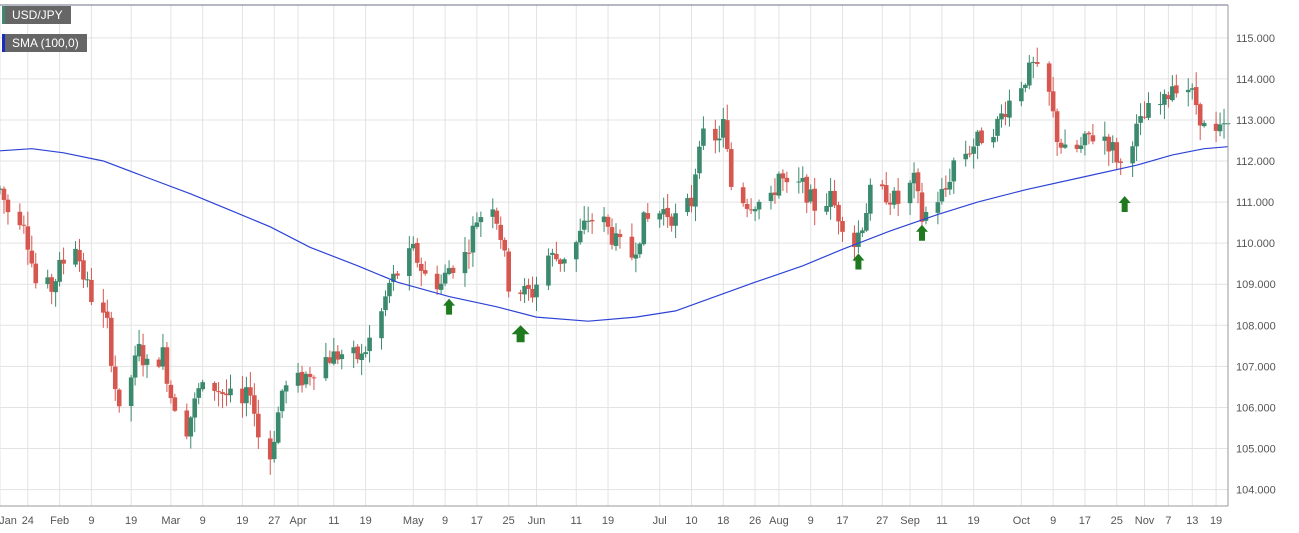 This screenshot has width=1299, height=533. What do you see at coordinates (1256, 285) in the screenshot?
I see `y-tick-label: 109.000` at bounding box center [1256, 285].